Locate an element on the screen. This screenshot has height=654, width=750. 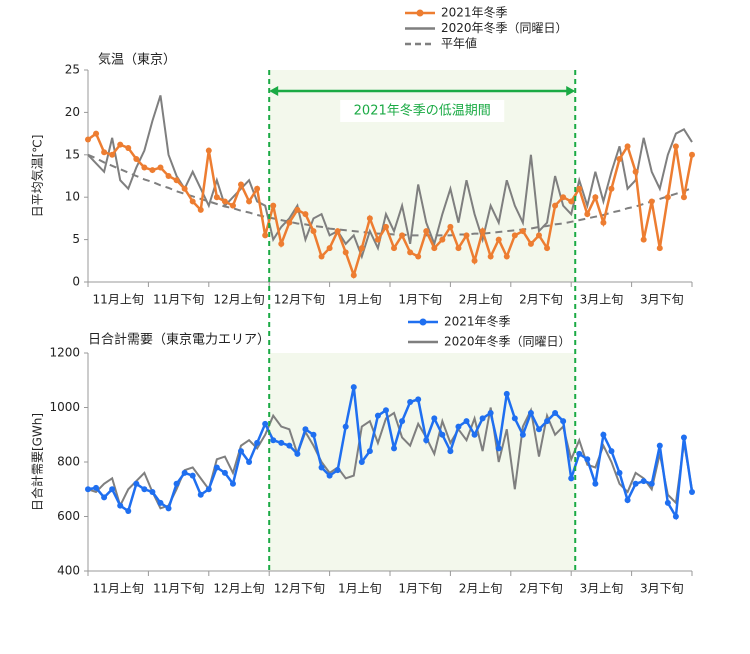
series-line is located at coordinates (390, 458).